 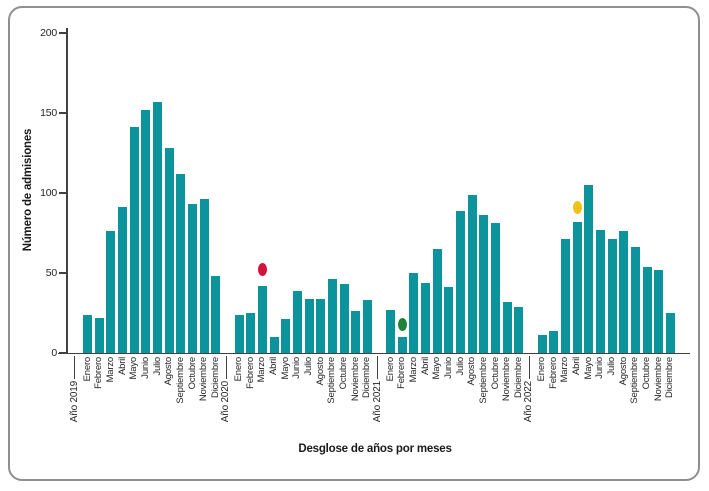 What do you see at coordinates (402, 324) in the screenshot?
I see `green-marker` at bounding box center [402, 324].